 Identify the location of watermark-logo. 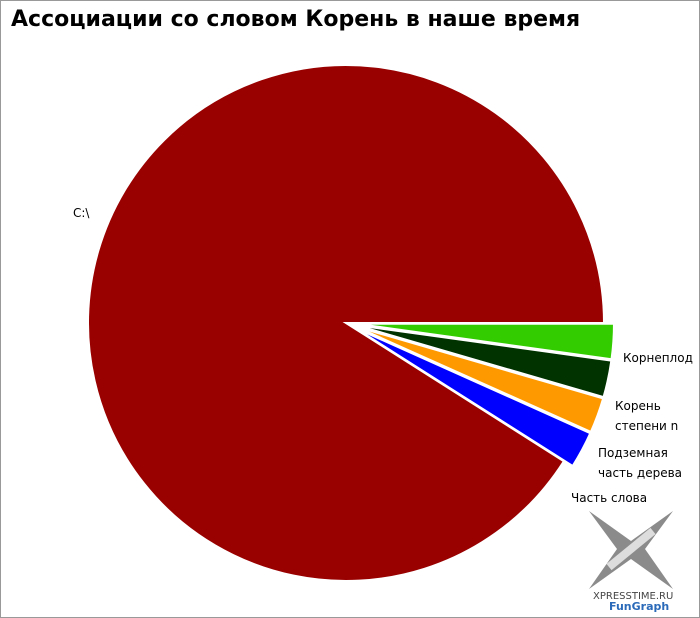
(631, 550).